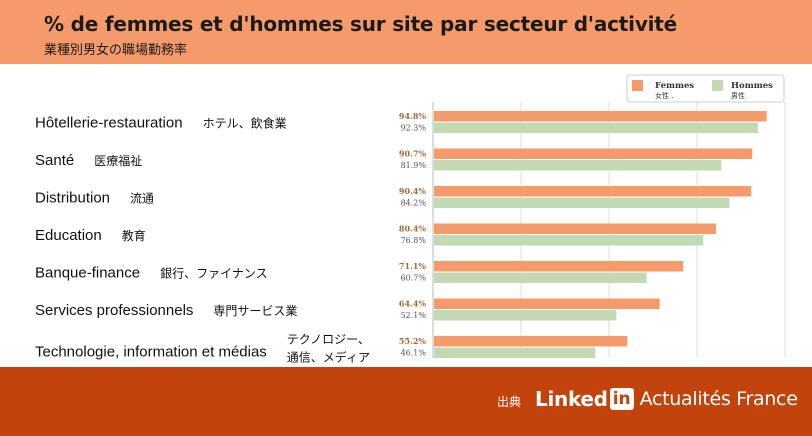  I want to click on value-label-hommes: 60.7%, so click(414, 278).